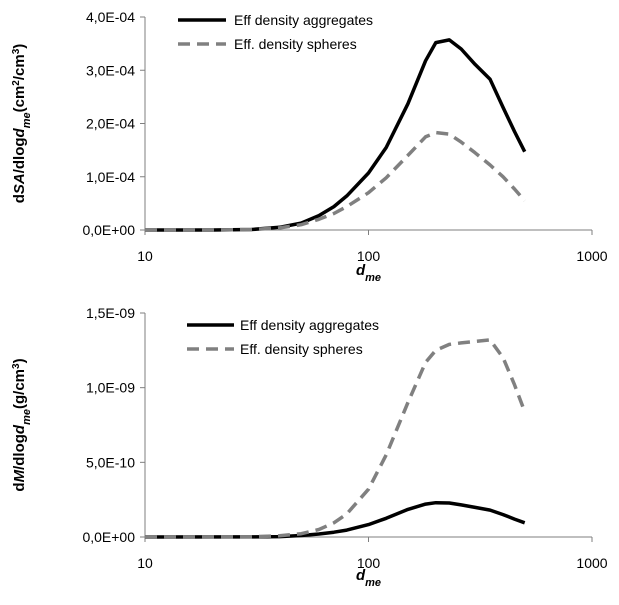 Image resolution: width=619 pixels, height=605 pixels. Describe the element at coordinates (336, 181) in the screenshot. I see `series-line-spheres` at that location.